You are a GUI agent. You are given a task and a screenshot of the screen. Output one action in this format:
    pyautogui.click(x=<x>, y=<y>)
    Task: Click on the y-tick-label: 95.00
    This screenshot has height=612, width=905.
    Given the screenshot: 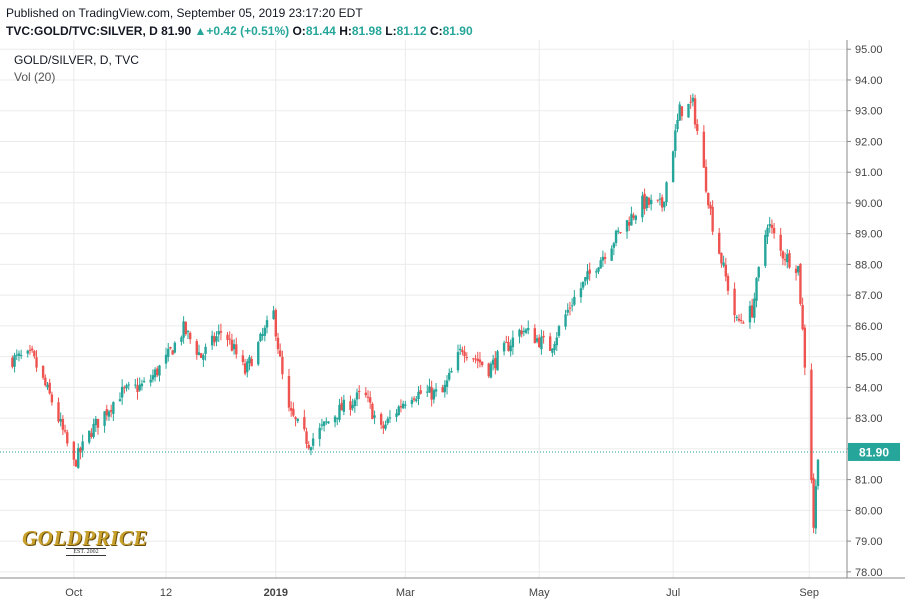 What is the action you would take?
    pyautogui.click(x=869, y=50)
    